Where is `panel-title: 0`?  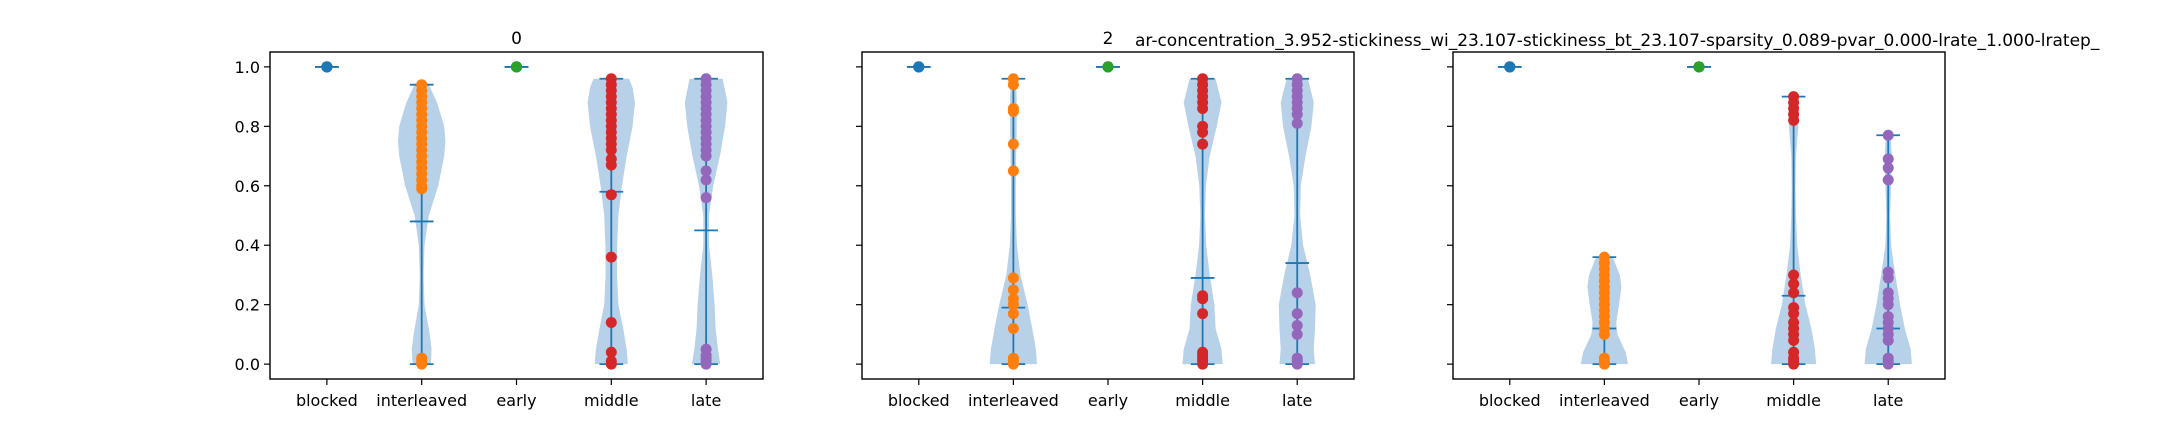 panel-title: 0 is located at coordinates (516, 39).